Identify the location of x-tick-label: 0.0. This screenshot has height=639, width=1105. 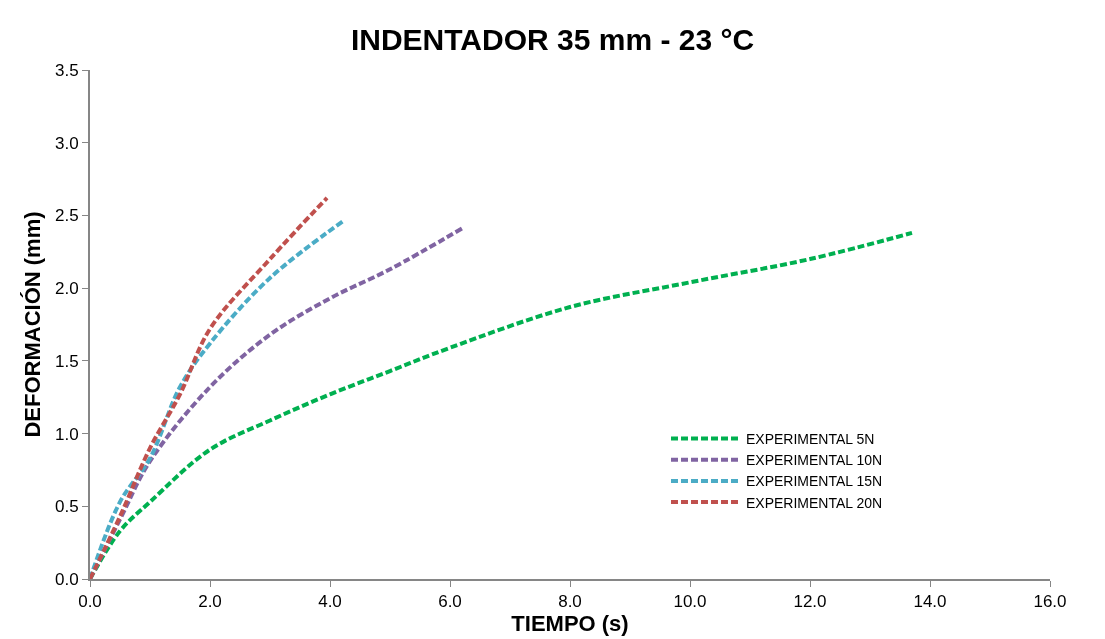
(90, 602).